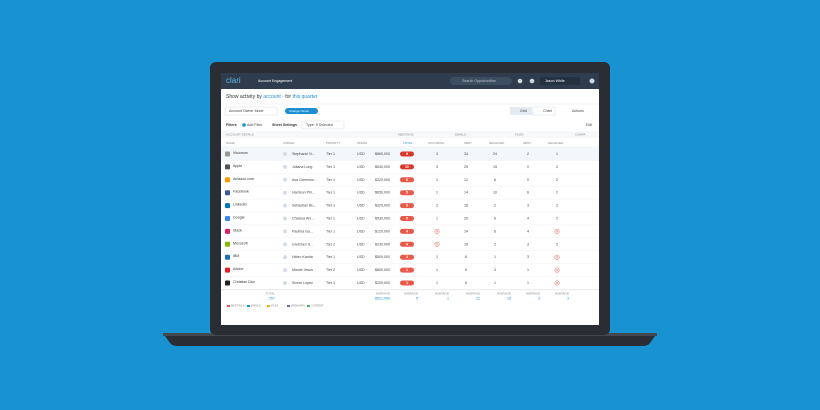 This screenshot has width=820, height=410. Describe the element at coordinates (382, 244) in the screenshot. I see `spend: $230,000` at that location.